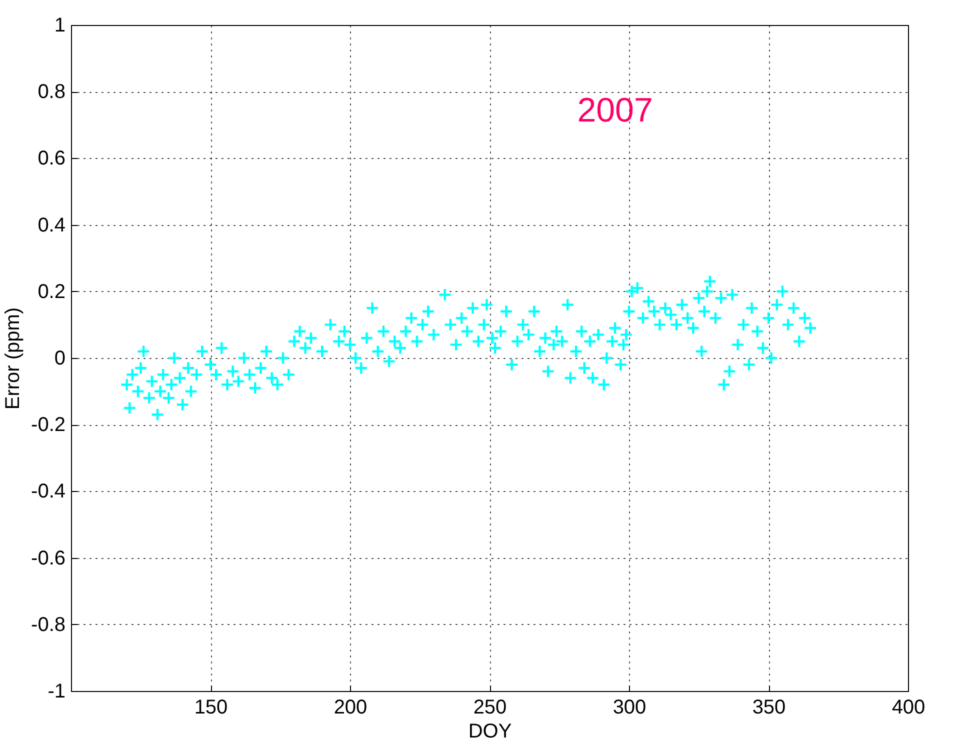 The width and height of the screenshot is (962, 744). Describe the element at coordinates (490, 731) in the screenshot. I see `x-axis-title: DOY` at that location.